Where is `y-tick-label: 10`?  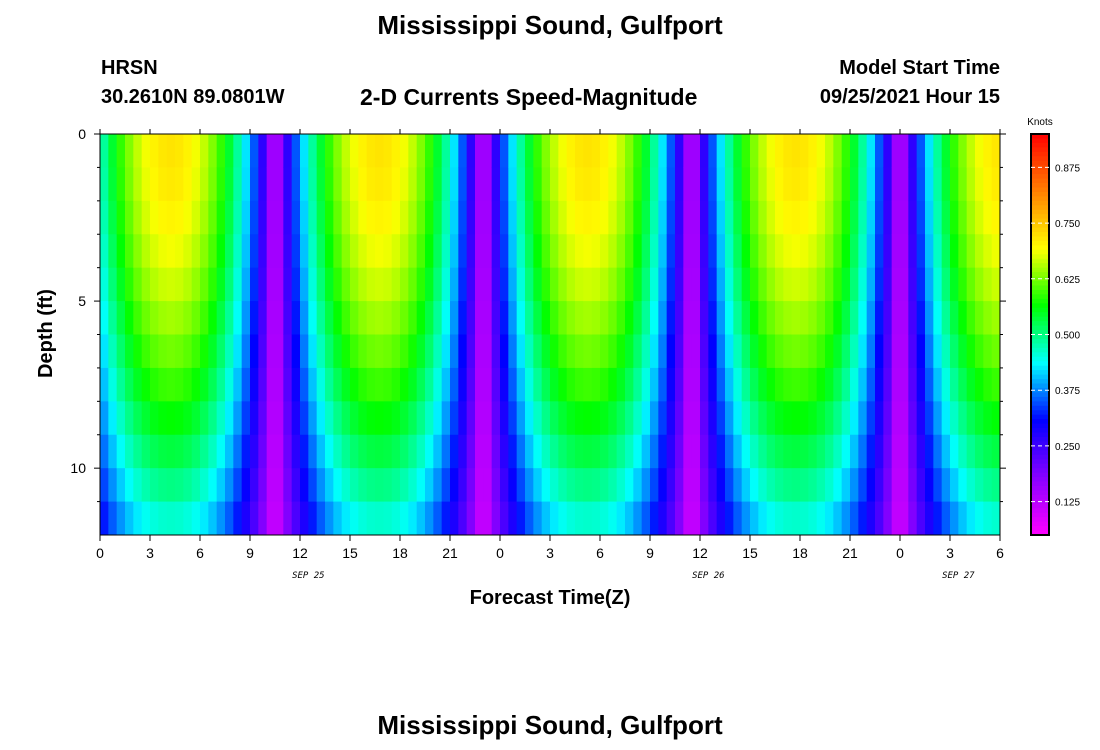
y-tick-label: 10 is located at coordinates (78, 468).